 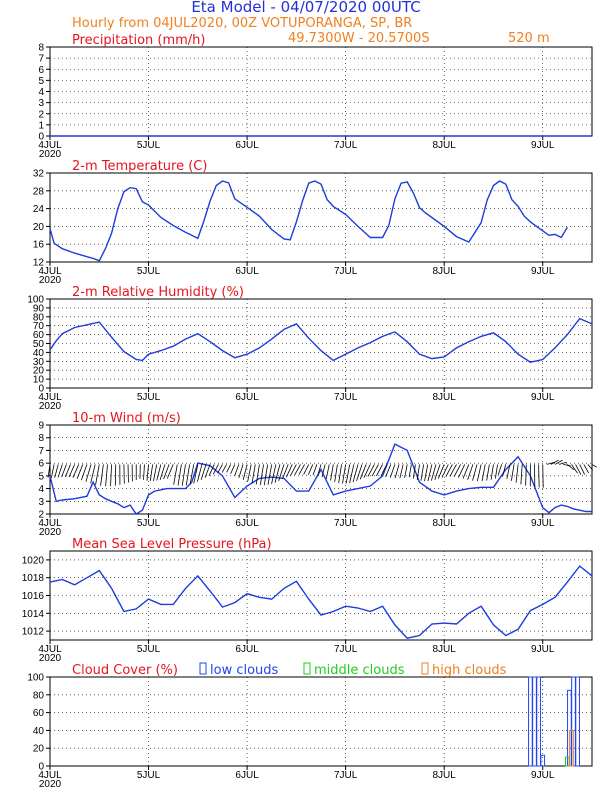 What do you see at coordinates (41, 767) in the screenshot?
I see `y-tick-label: 0` at bounding box center [41, 767].